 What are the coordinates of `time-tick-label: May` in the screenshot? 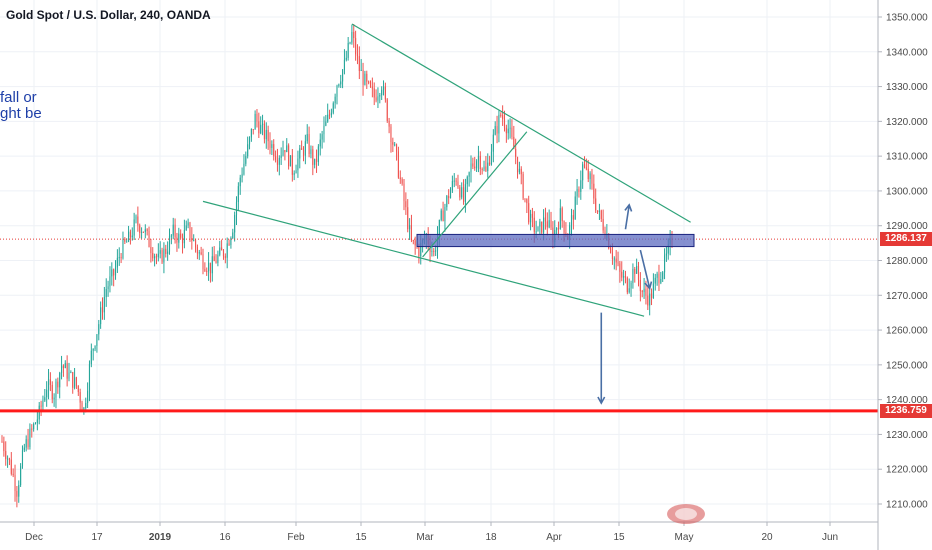 It's located at (684, 537).